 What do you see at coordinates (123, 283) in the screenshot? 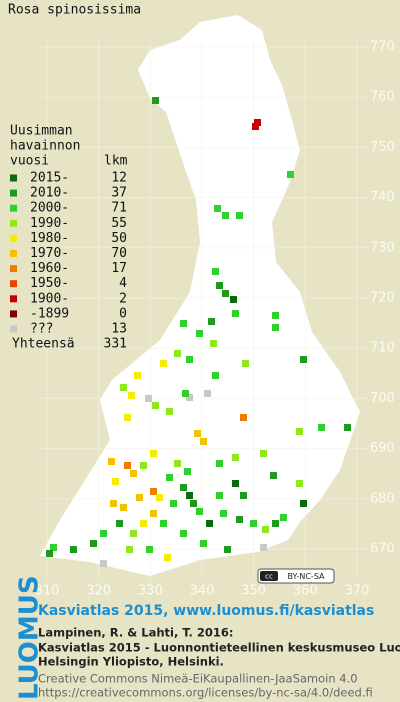
I see `legend-count: 4` at bounding box center [123, 283].